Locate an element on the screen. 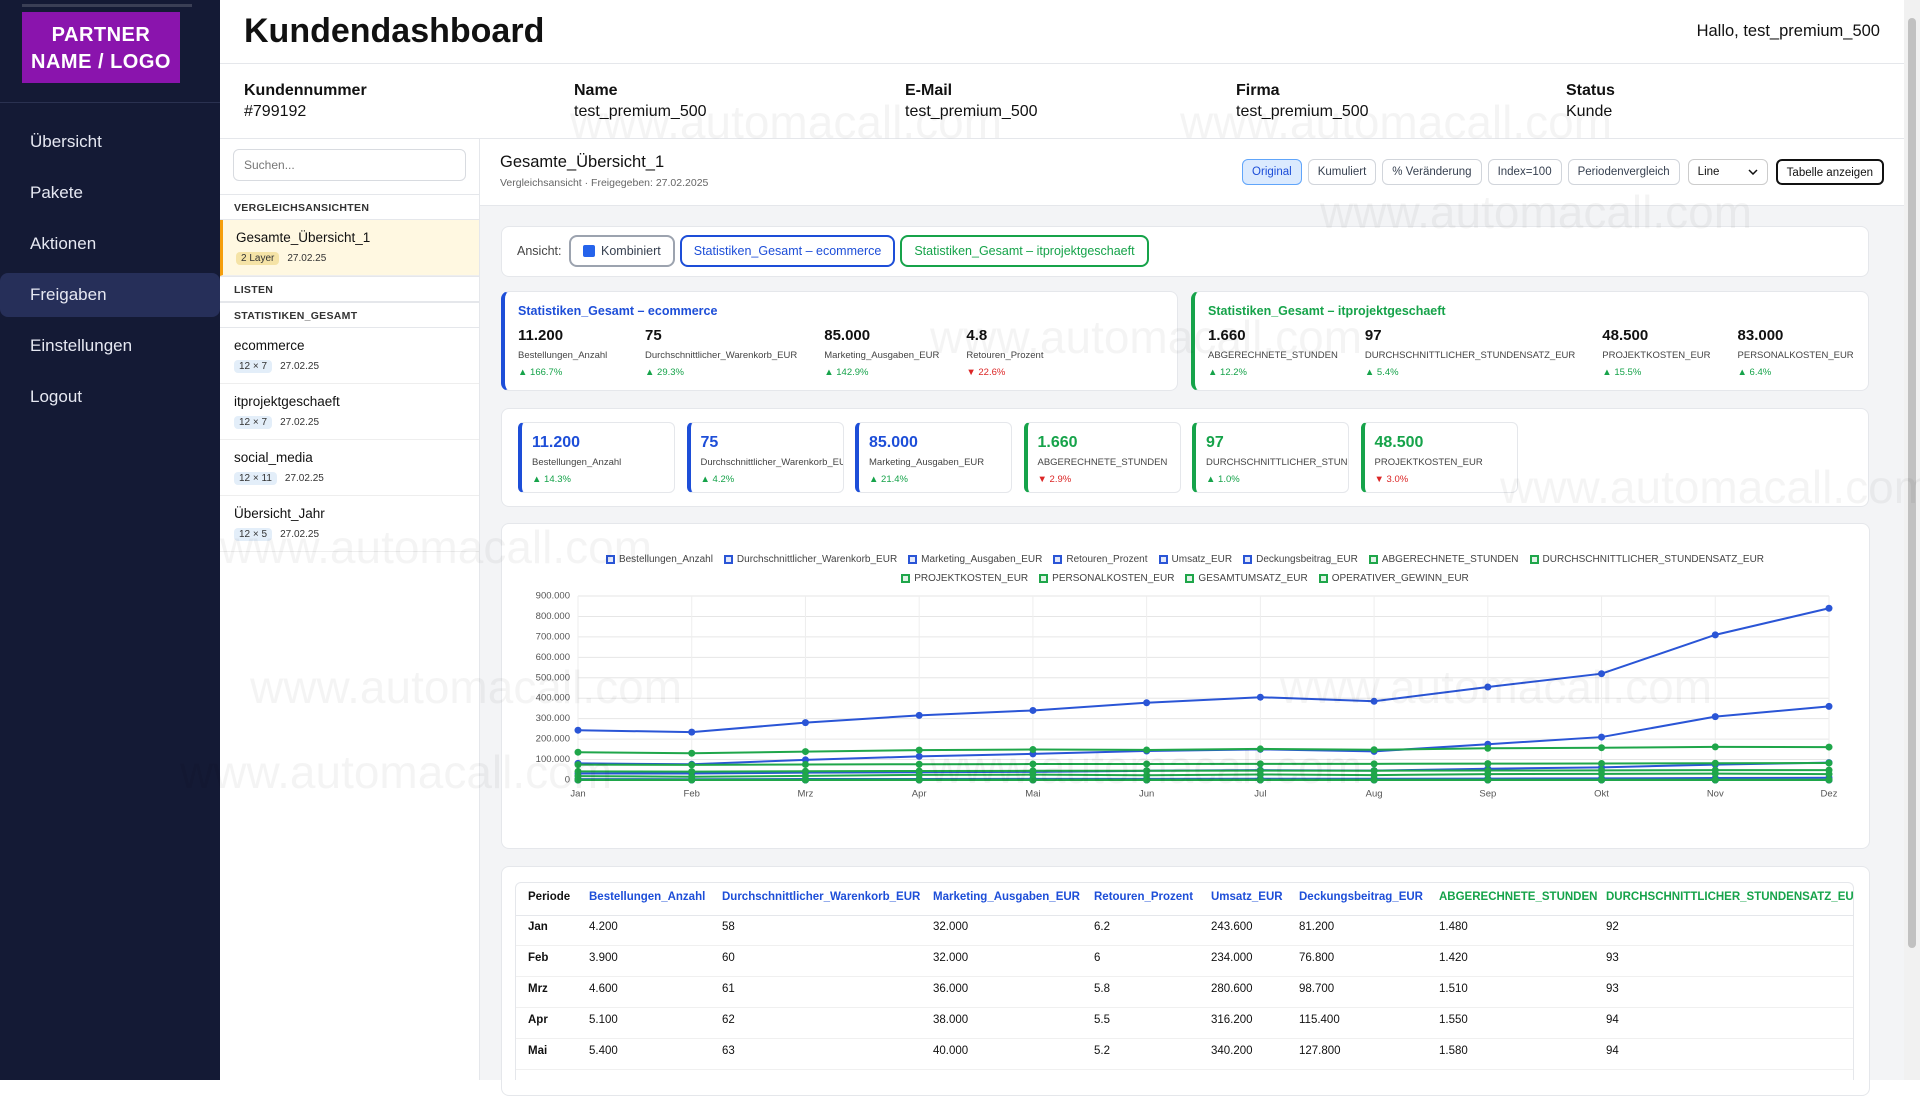  nav-item: Logout is located at coordinates (110, 397).